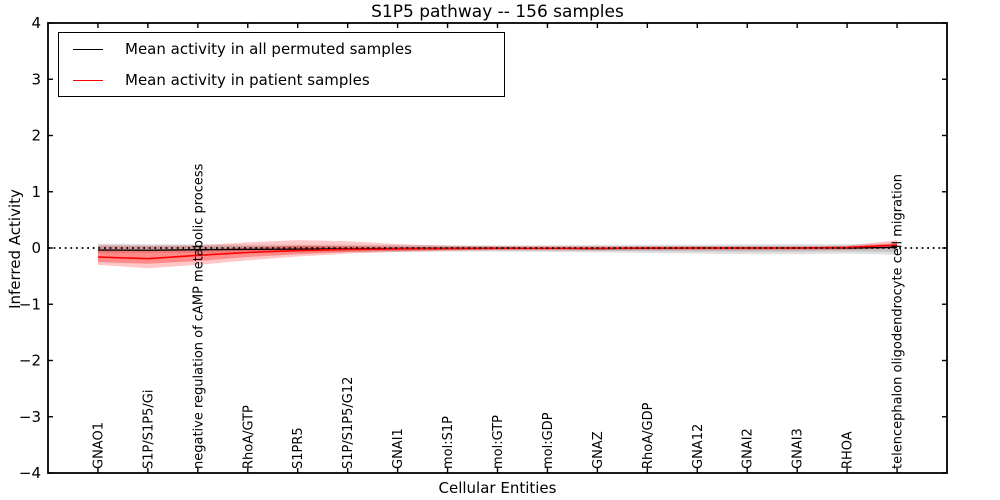 The height and width of the screenshot is (500, 1000). Describe the element at coordinates (248, 437) in the screenshot. I see `x-tick-label: RhoA/GTP` at that location.